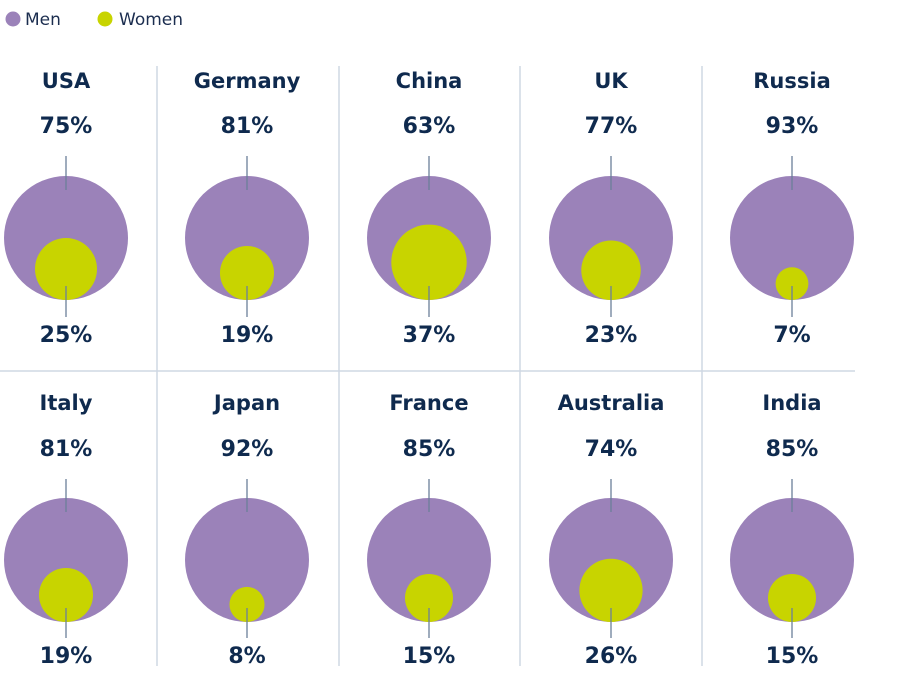 This screenshot has height=684, width=900. What do you see at coordinates (792, 238) in the screenshot?
I see `men-bubble-russia` at bounding box center [792, 238].